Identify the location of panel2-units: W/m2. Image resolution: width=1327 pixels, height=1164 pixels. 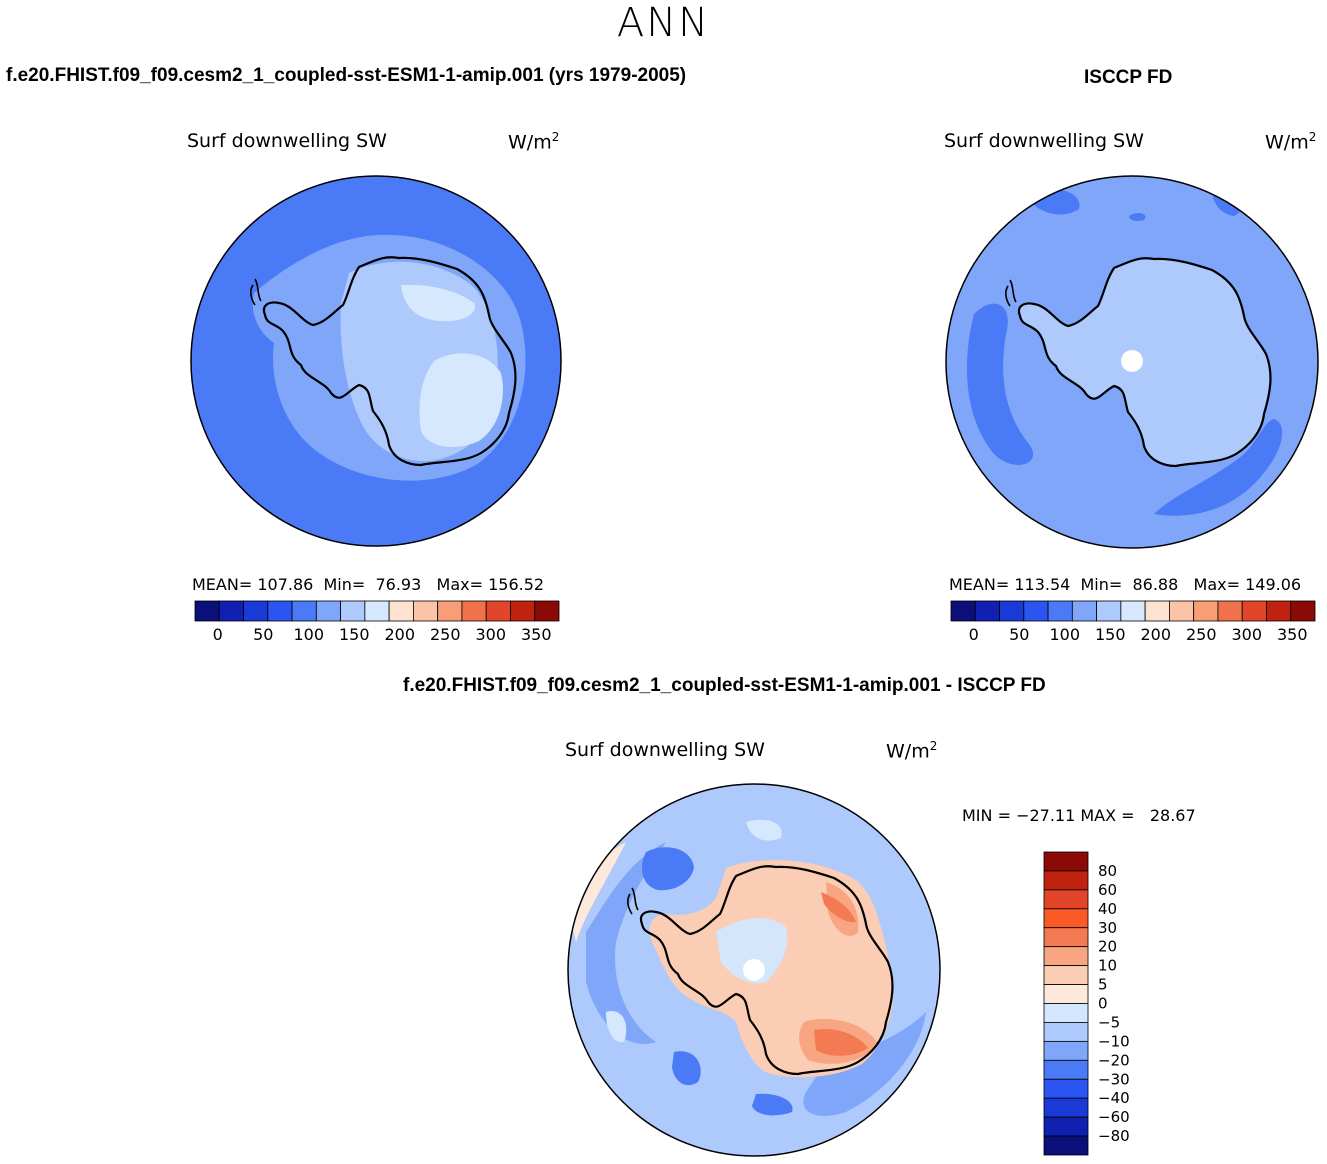
(1291, 142).